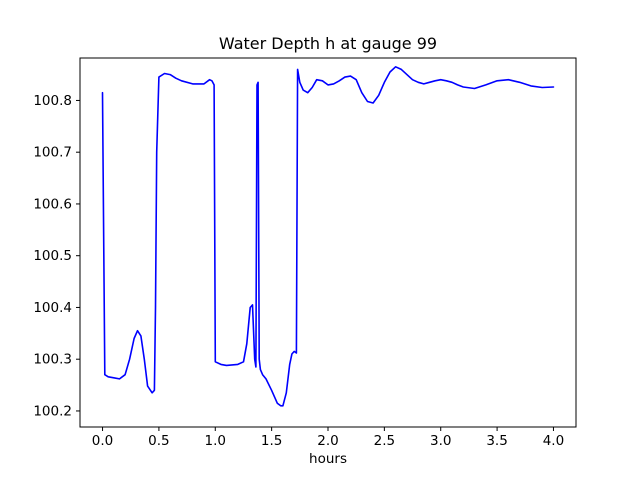 This screenshot has height=480, width=640. Describe the element at coordinates (327, 441) in the screenshot. I see `x-tick-label: 2.0` at that location.